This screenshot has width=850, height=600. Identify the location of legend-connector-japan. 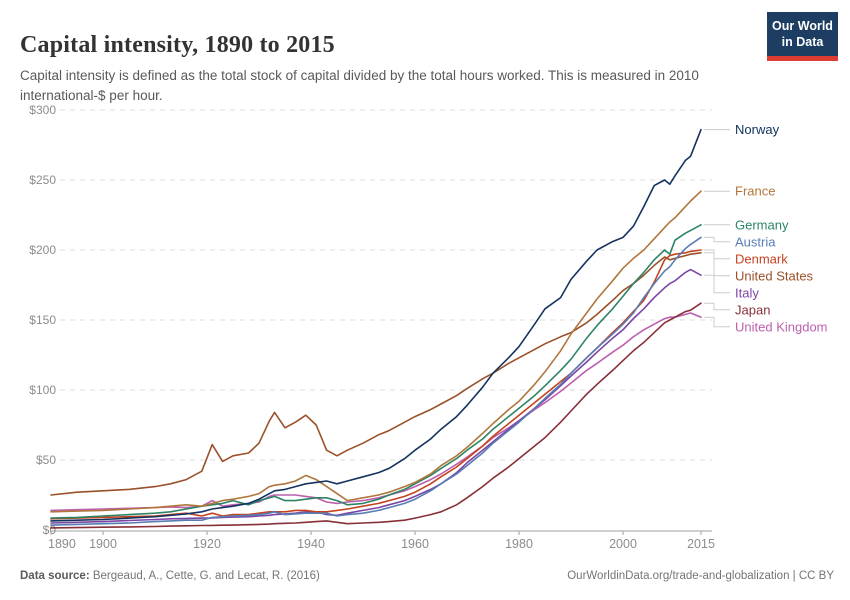
(717, 306).